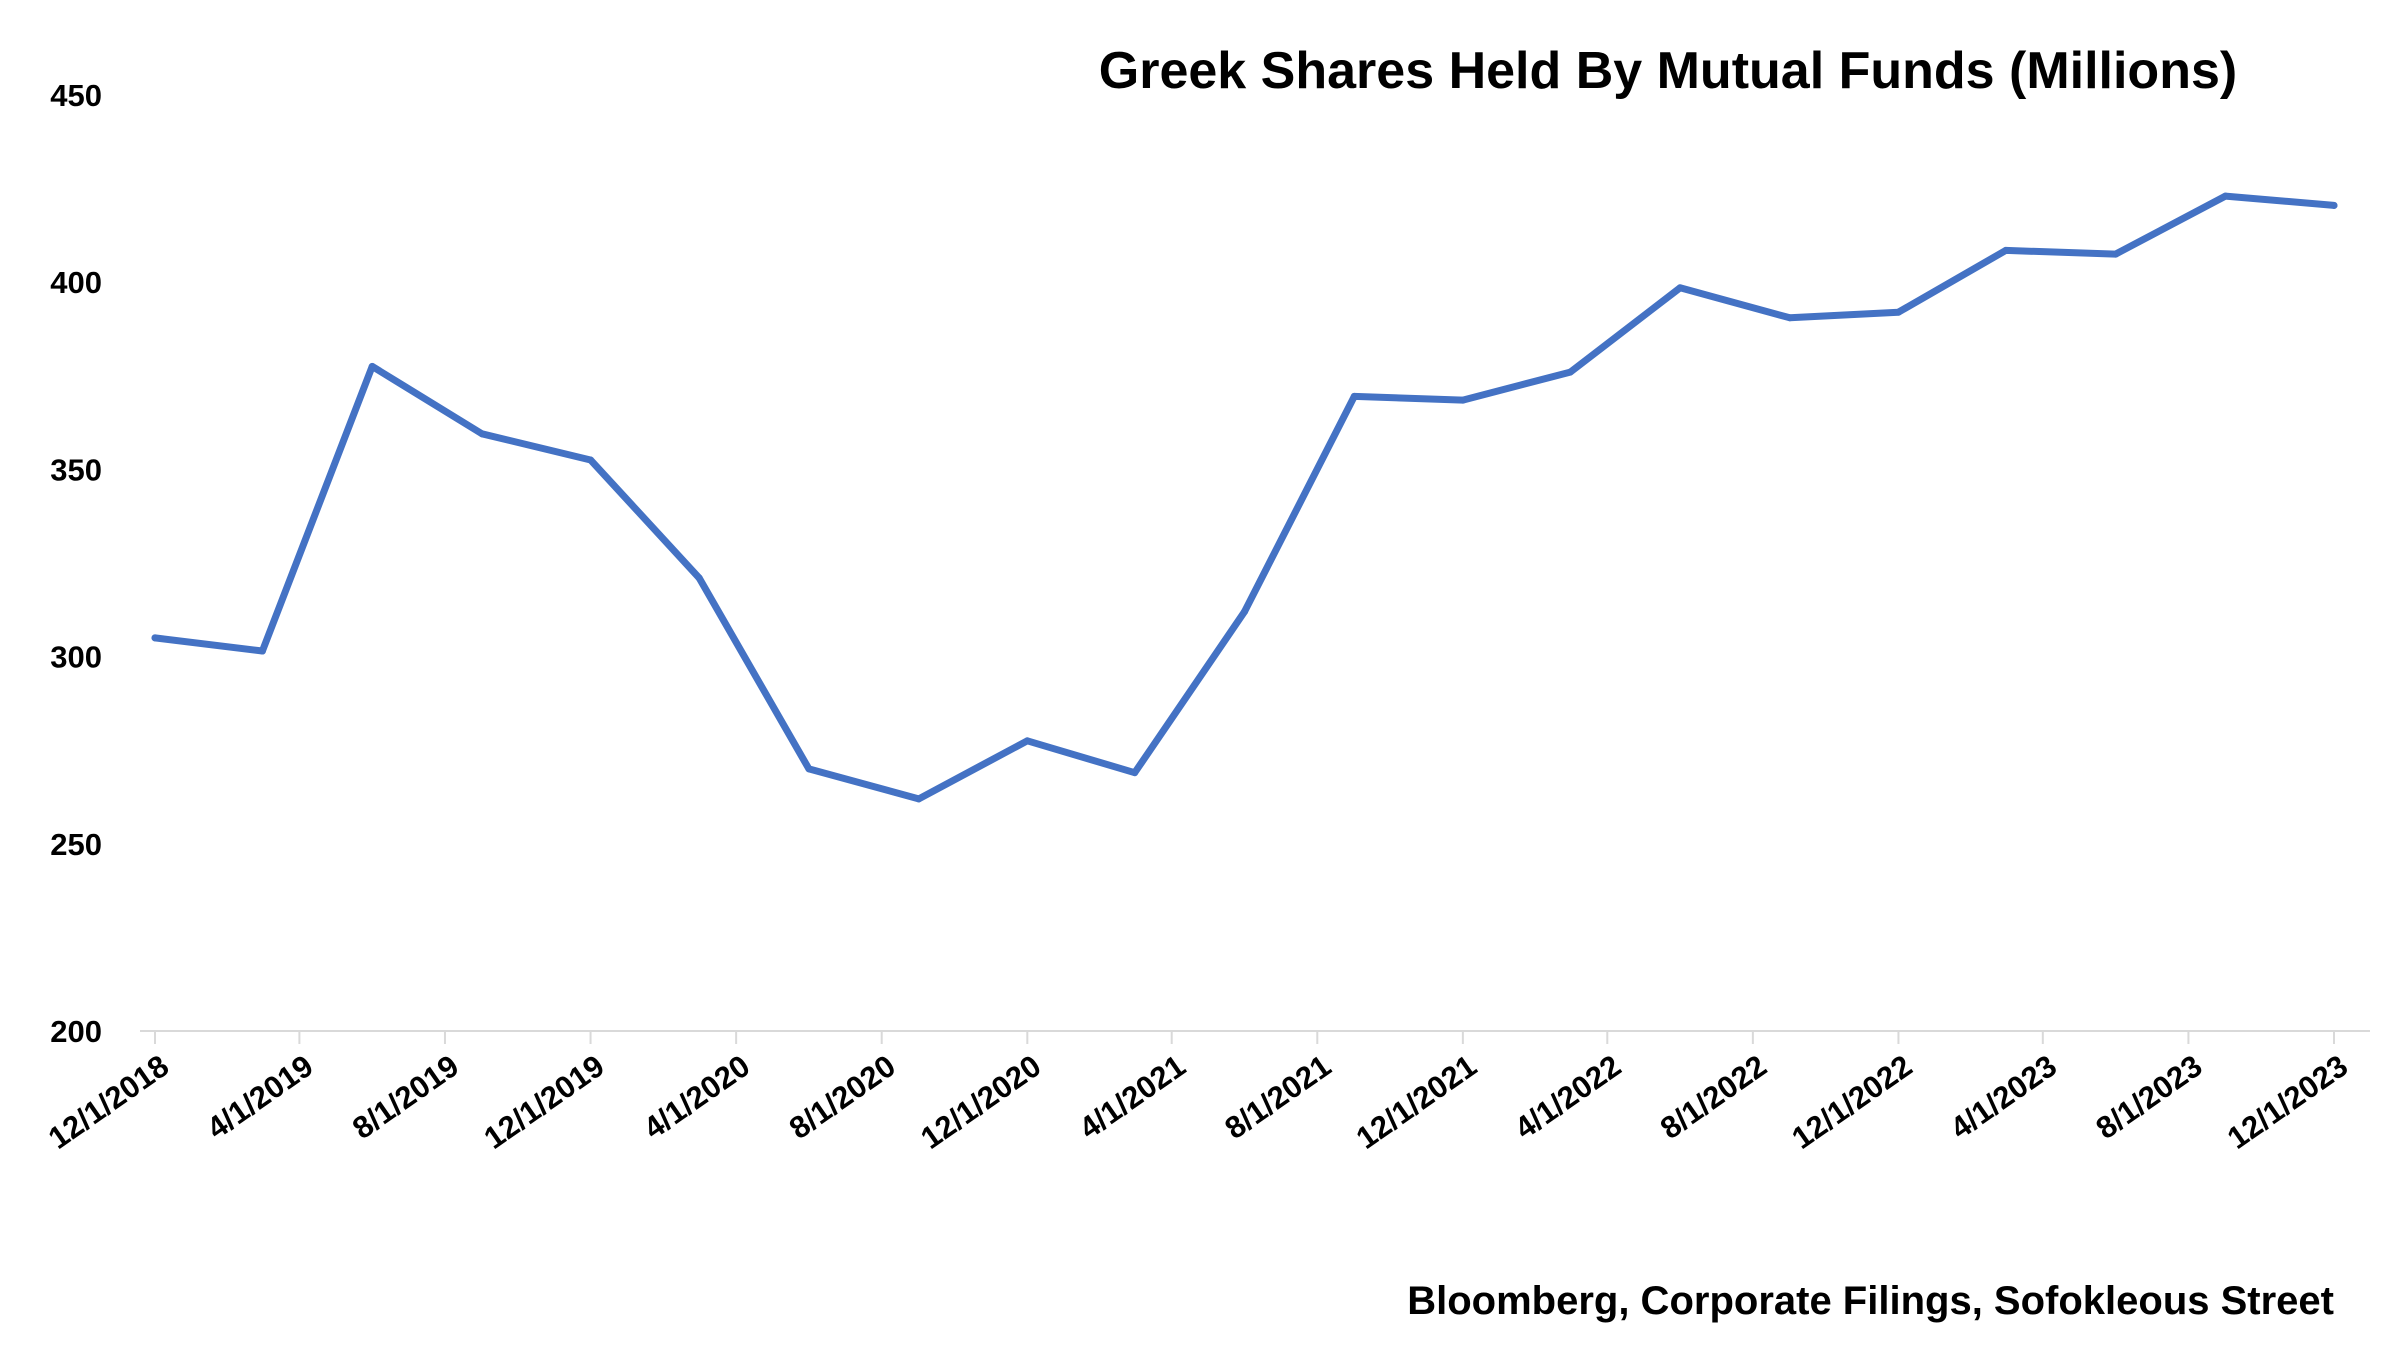 Image resolution: width=2392 pixels, height=1368 pixels. Describe the element at coordinates (2003, 1097) in the screenshot. I see `x-tick-label: 4/1/2023` at that location.